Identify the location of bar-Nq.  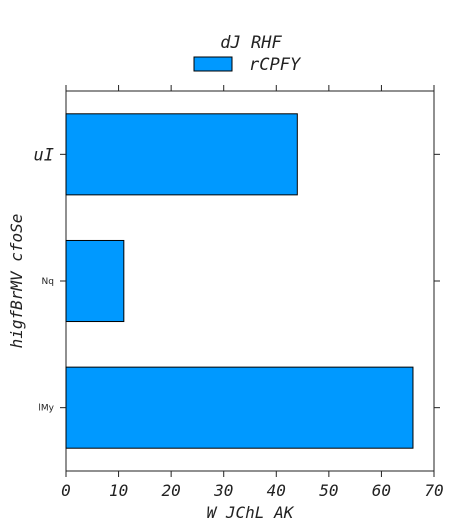
(95, 281).